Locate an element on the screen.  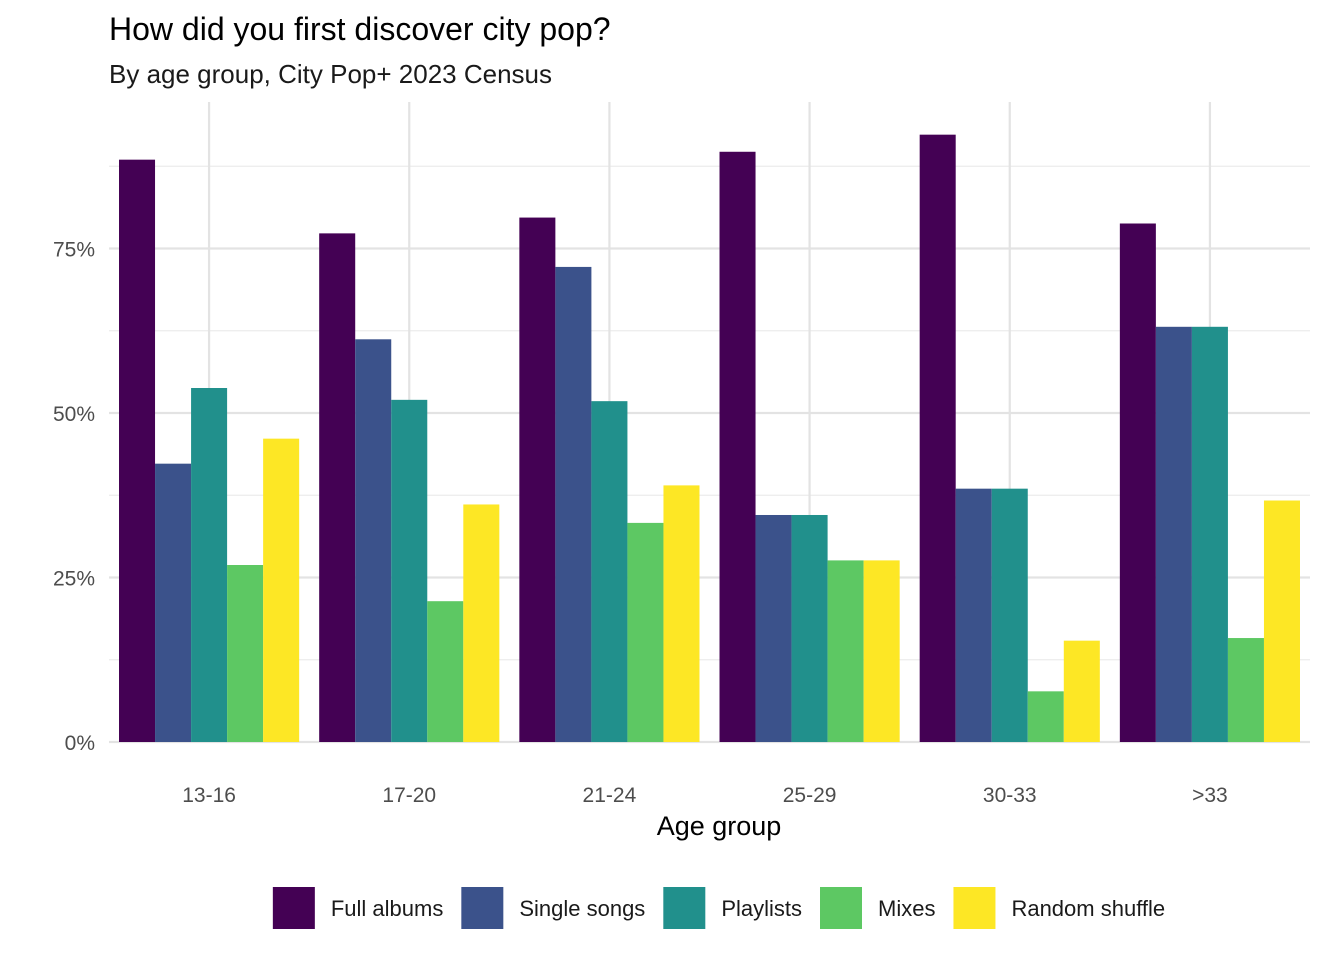
x-axis-title: Age group is located at coordinates (719, 826).